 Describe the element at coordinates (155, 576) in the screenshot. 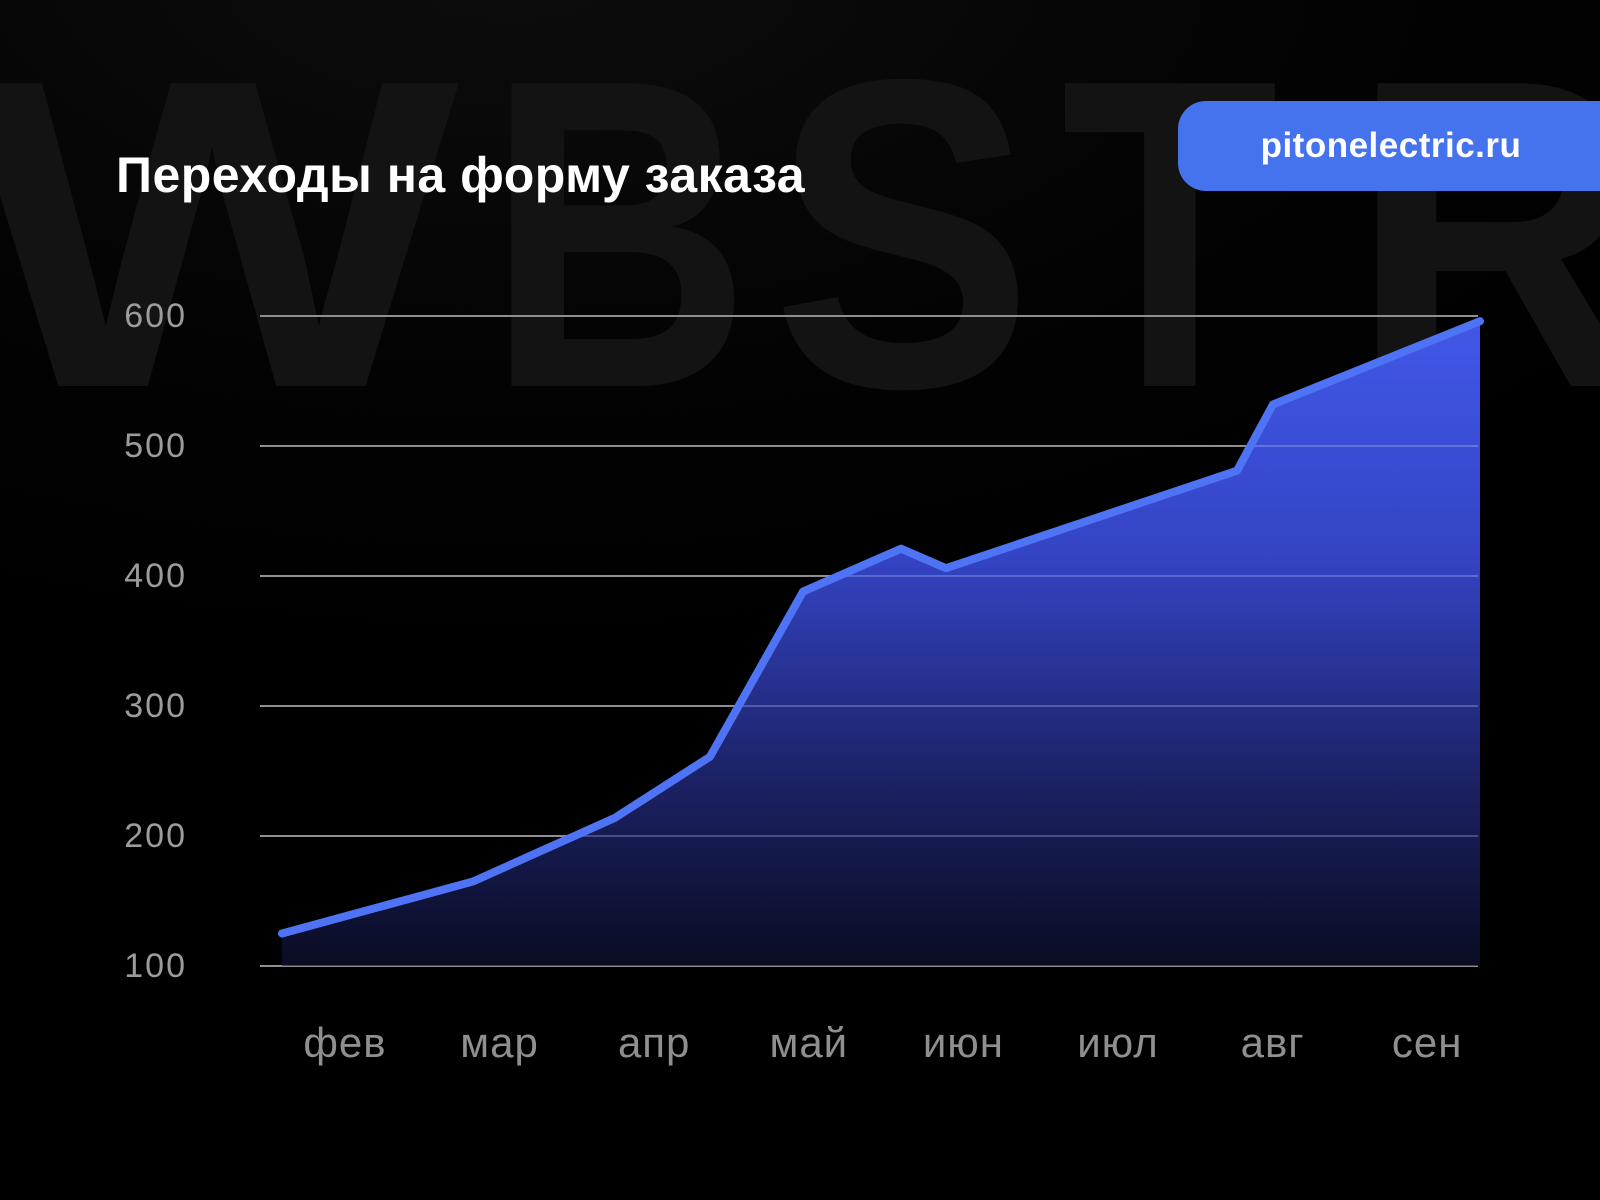

I see `y-tick-label: 400` at that location.